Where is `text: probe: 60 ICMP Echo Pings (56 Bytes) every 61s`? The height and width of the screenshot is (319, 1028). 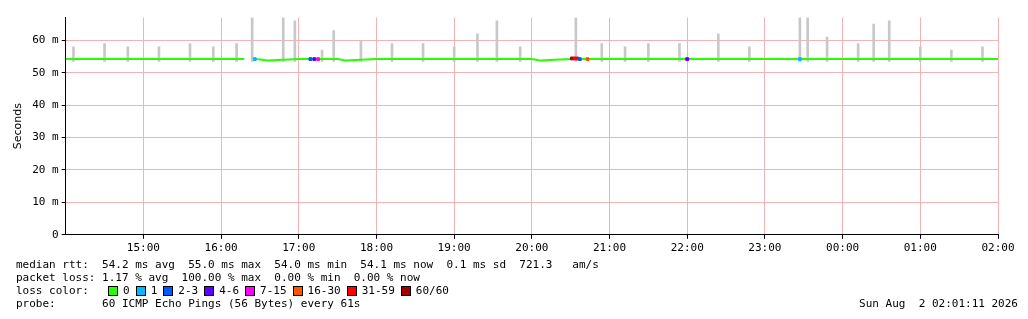
text: probe: 60 ICMP Echo Pings (56 Bytes) every 61s is located at coordinates (188, 303).